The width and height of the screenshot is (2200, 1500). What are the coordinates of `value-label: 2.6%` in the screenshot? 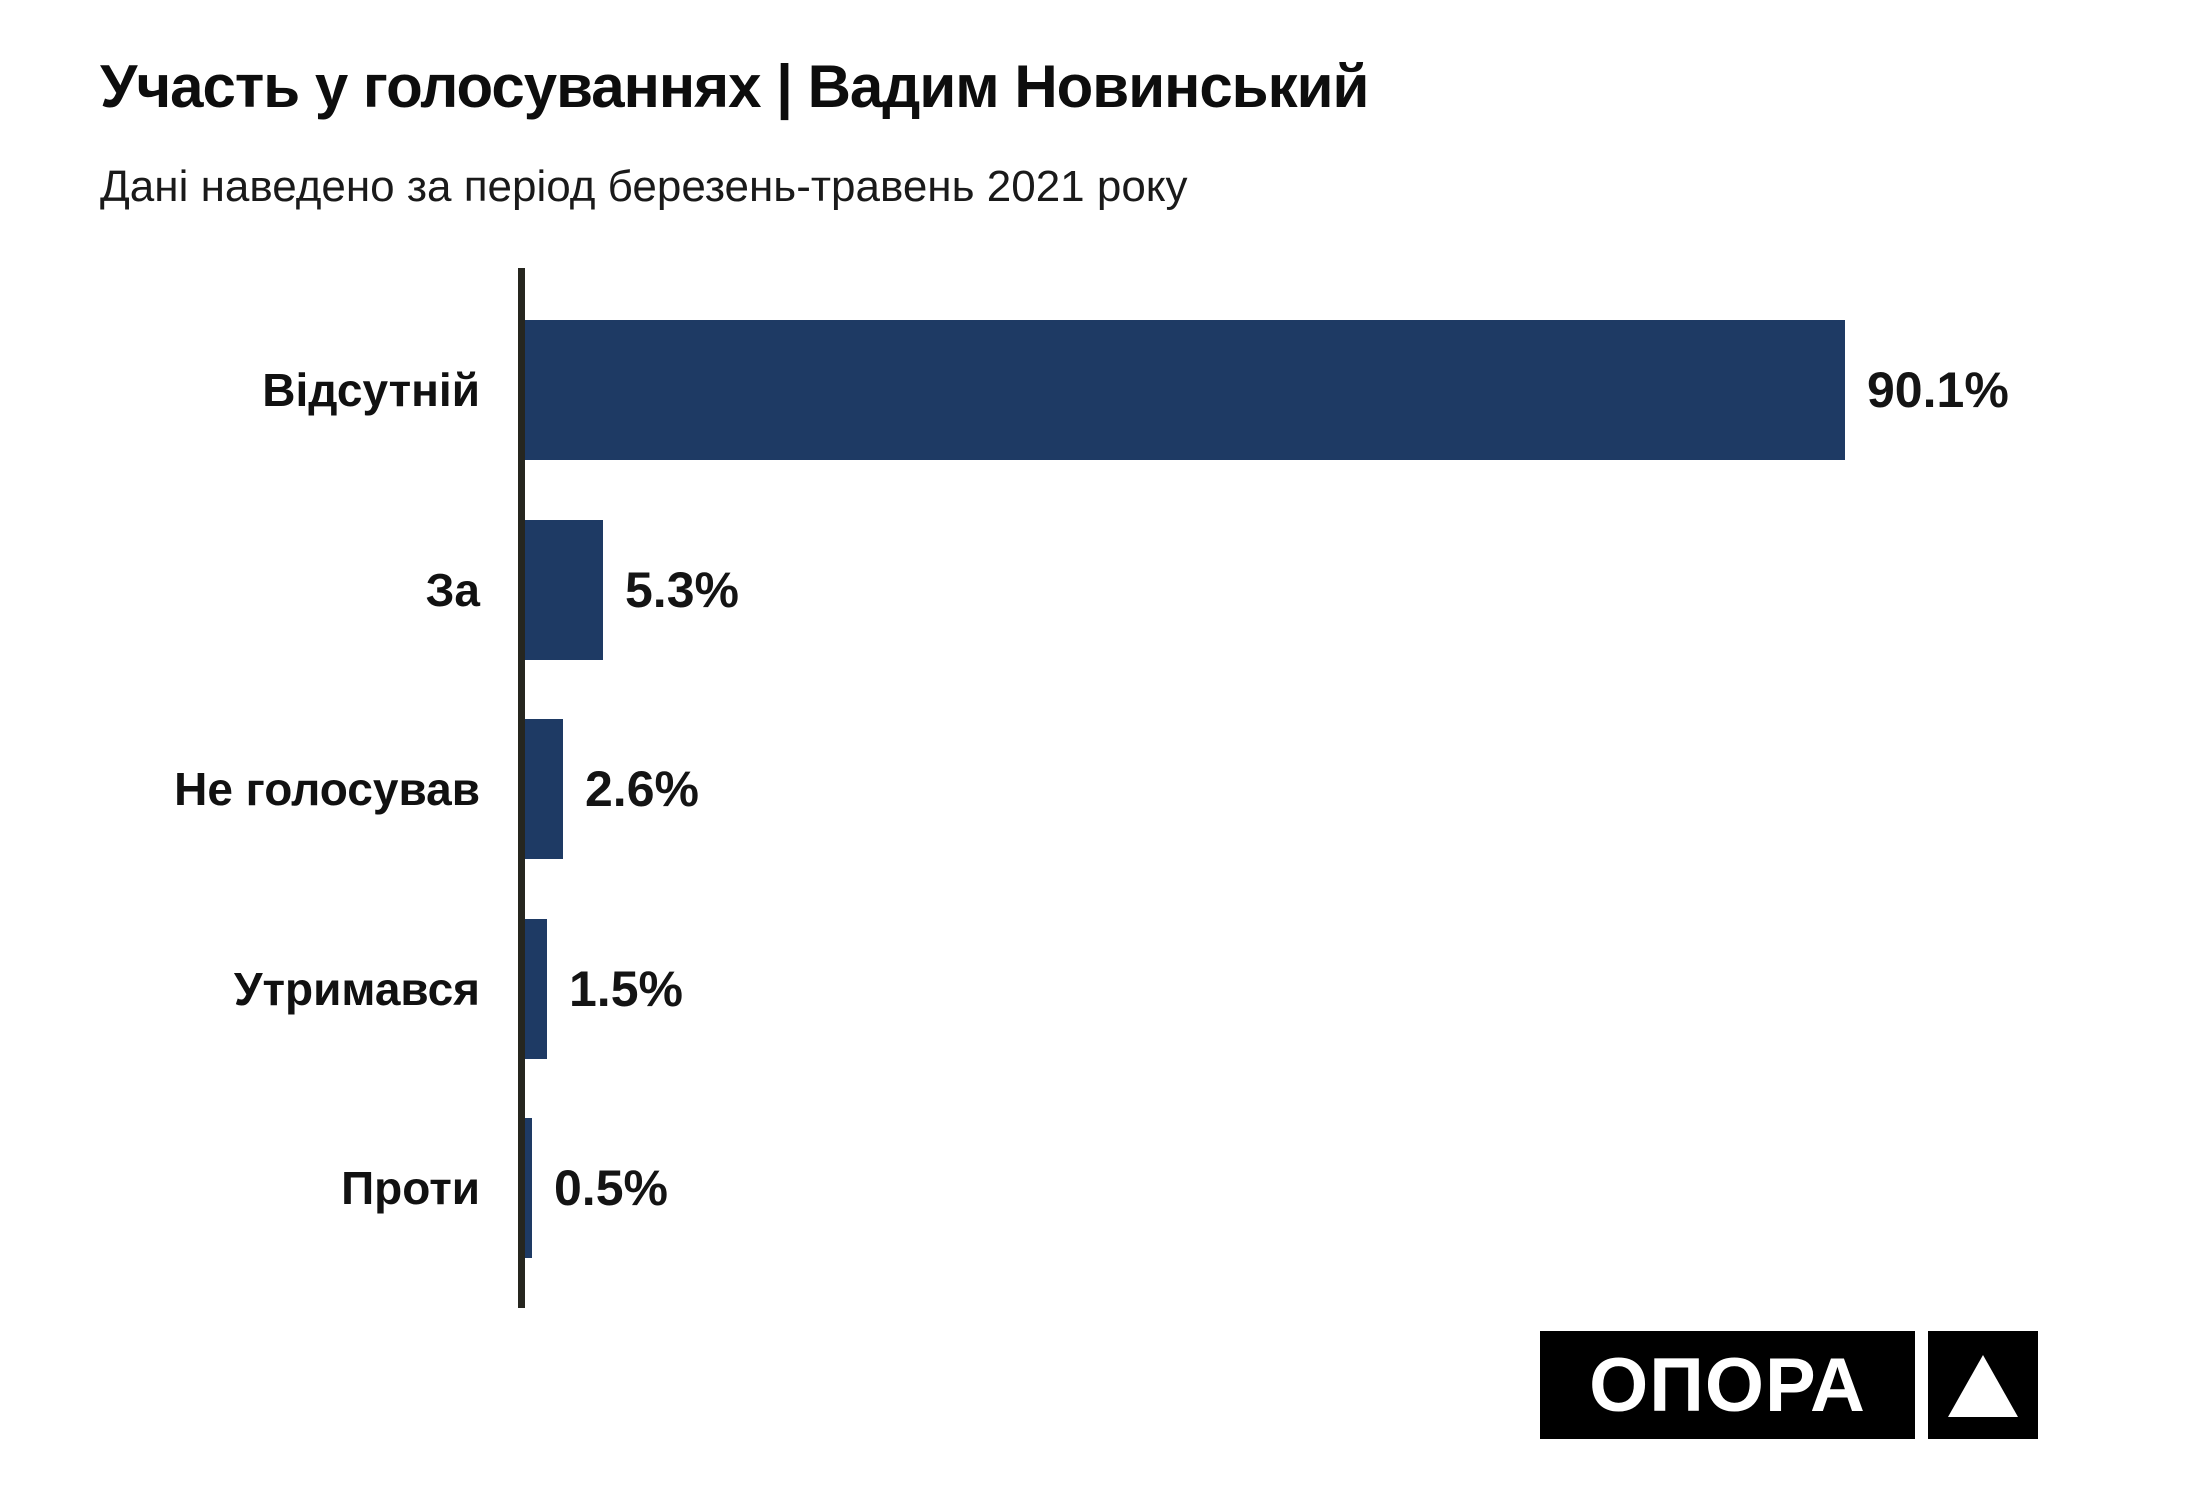 It's located at (642, 789).